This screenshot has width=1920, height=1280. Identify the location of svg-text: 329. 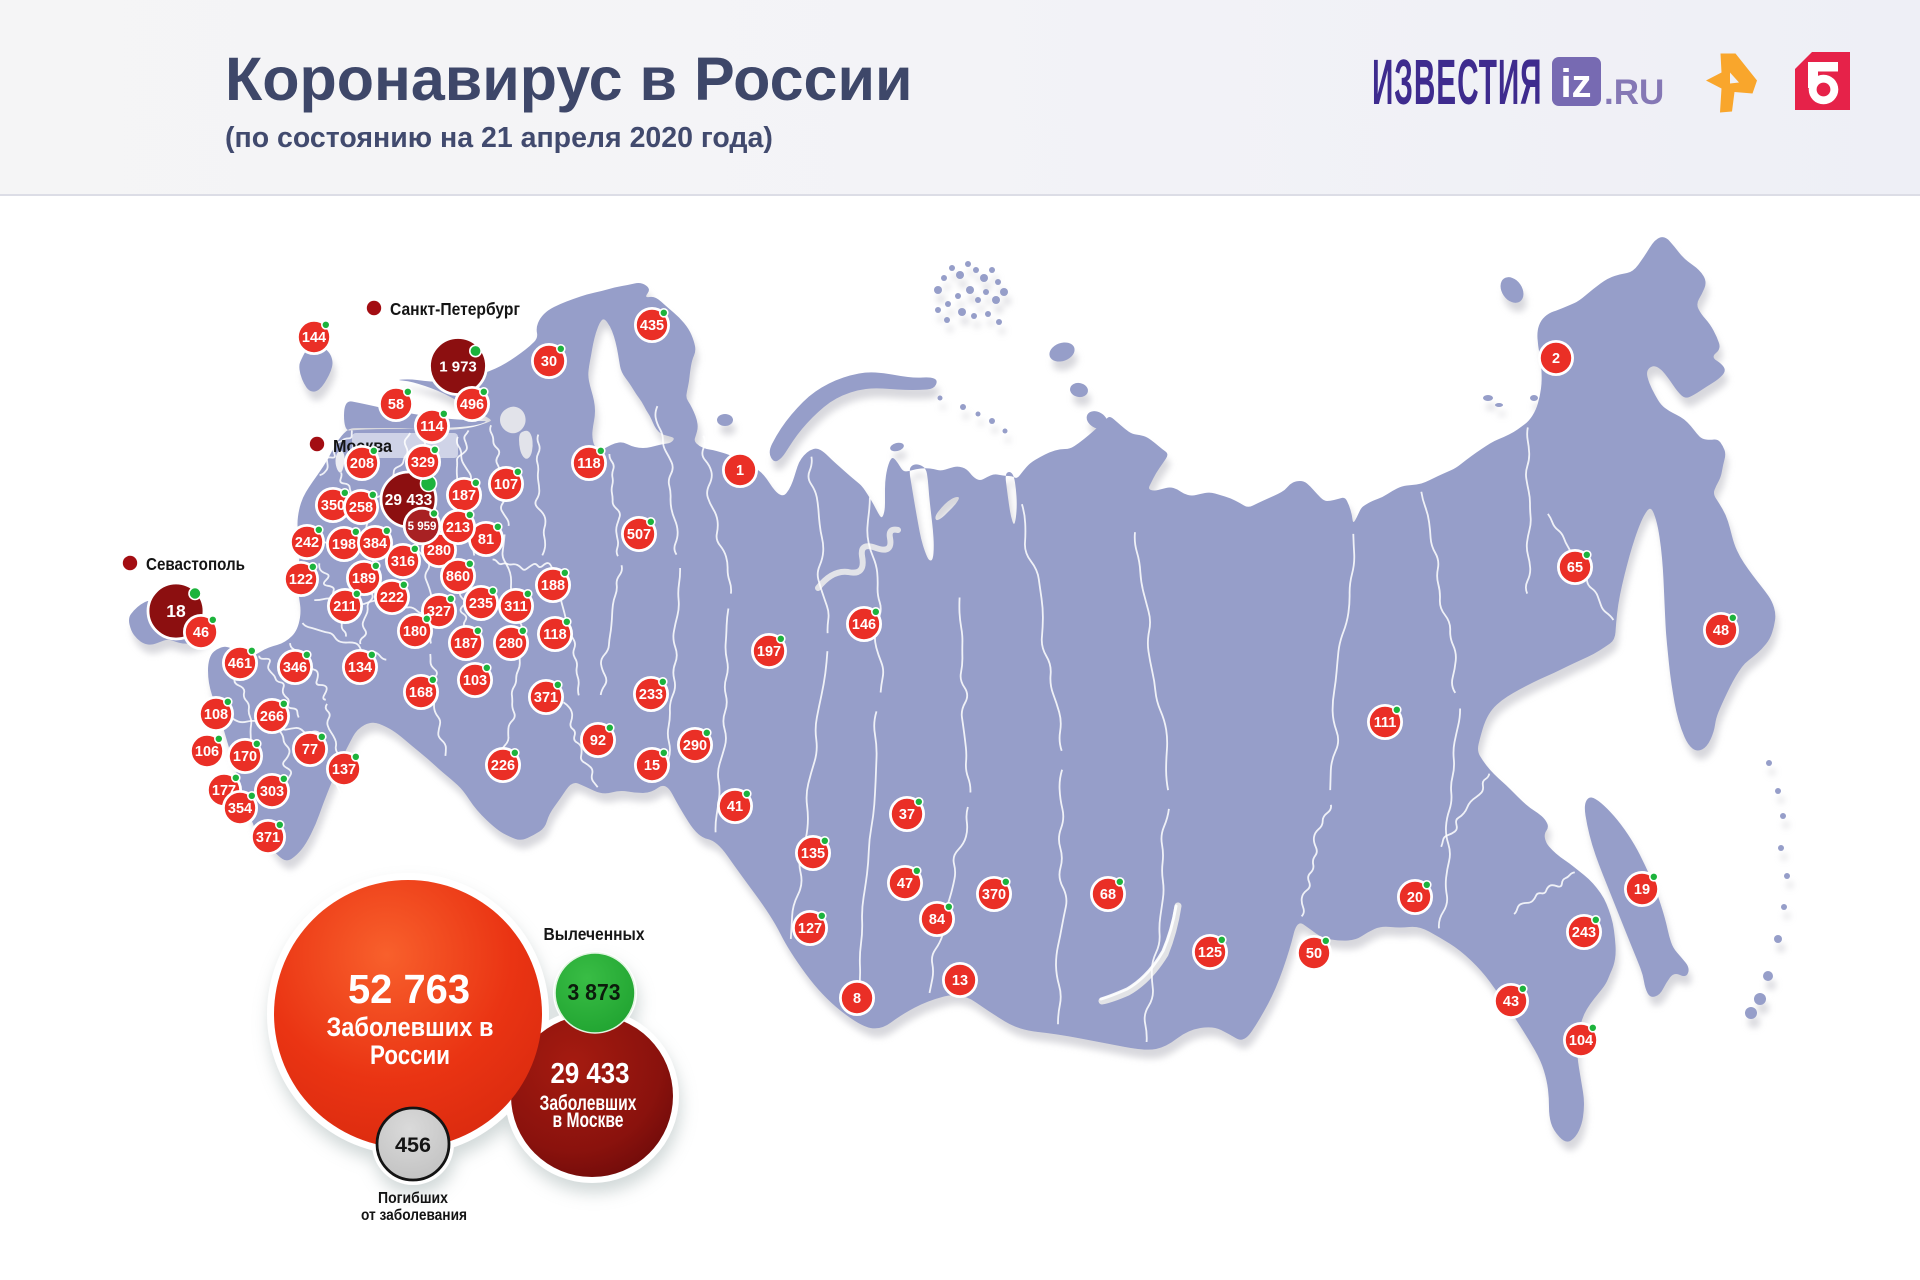
(423, 463).